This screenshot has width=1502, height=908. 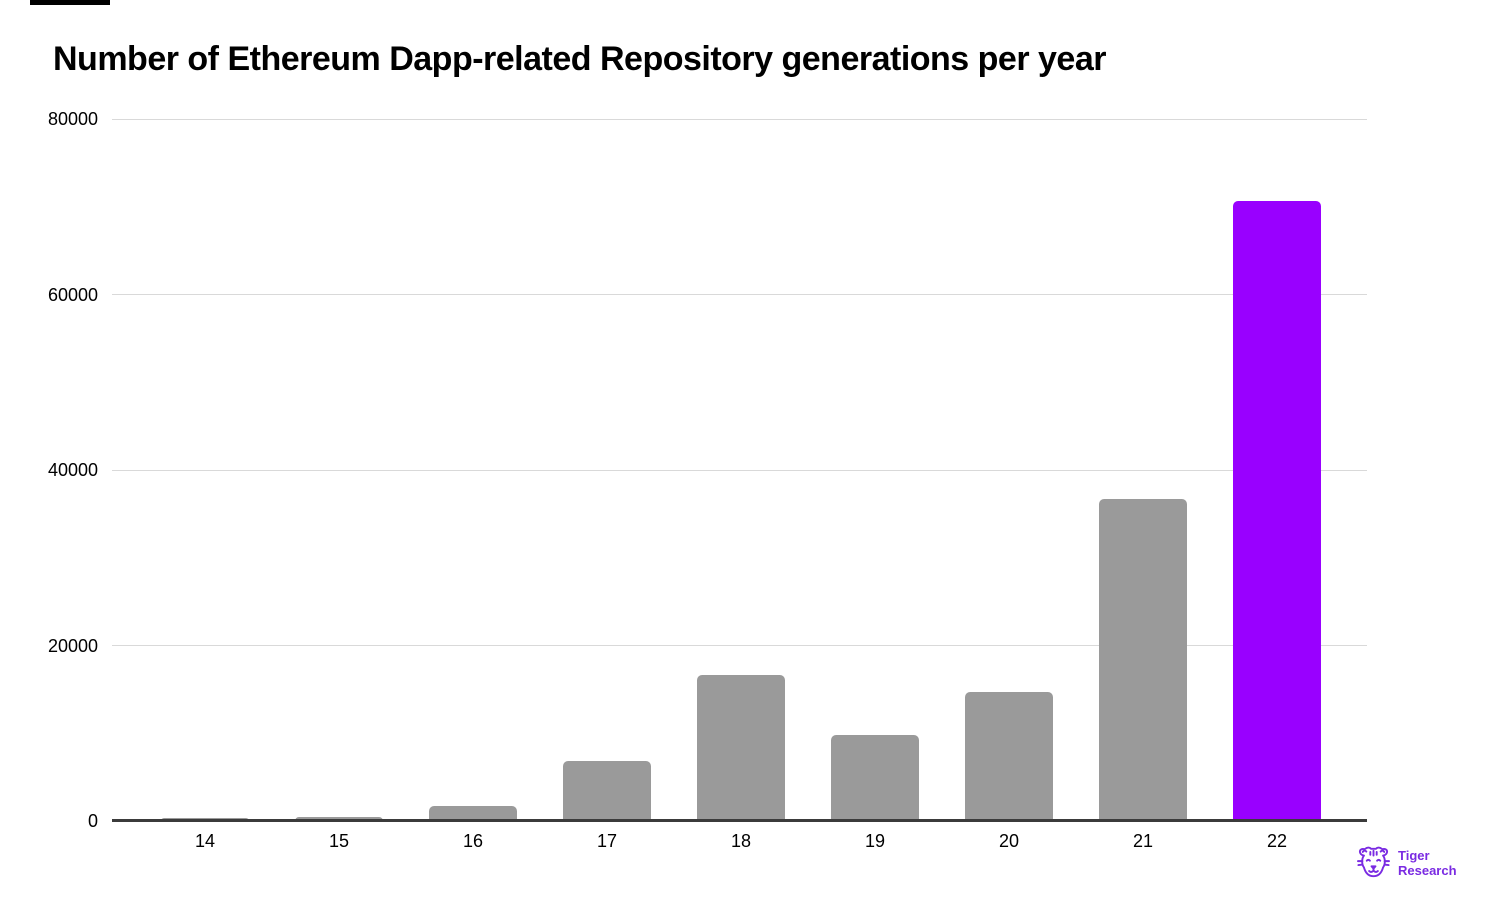 I want to click on y-tick-label-0: 0, so click(x=92, y=821).